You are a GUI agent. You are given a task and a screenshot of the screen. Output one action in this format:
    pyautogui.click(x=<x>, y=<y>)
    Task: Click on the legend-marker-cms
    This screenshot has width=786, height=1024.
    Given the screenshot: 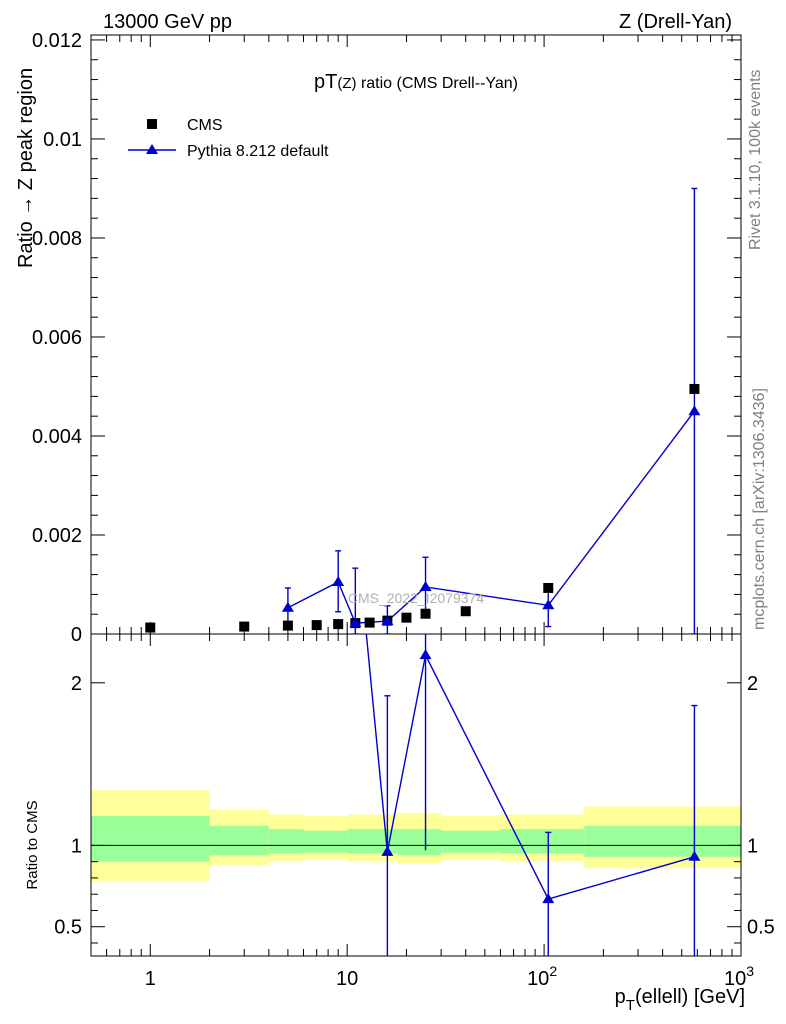 What is the action you would take?
    pyautogui.click(x=152, y=124)
    